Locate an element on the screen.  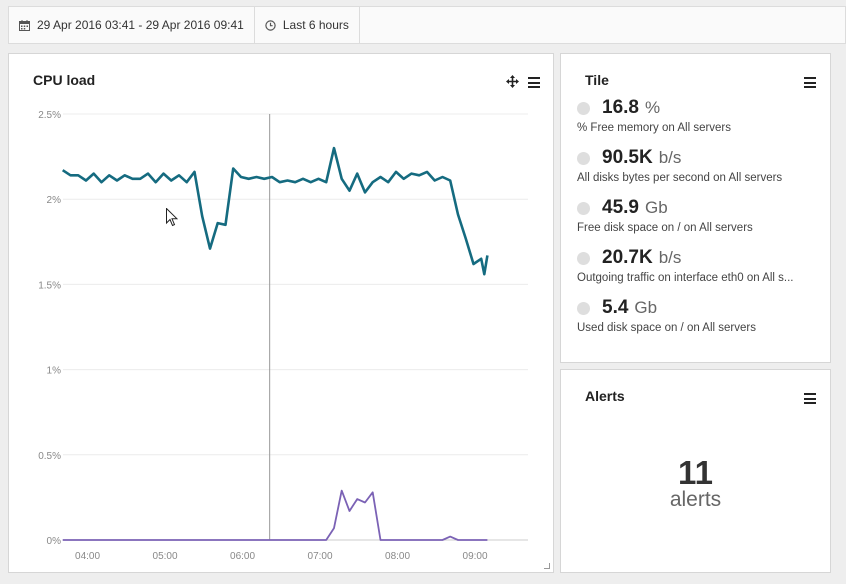
move-icon is located at coordinates (512, 84).